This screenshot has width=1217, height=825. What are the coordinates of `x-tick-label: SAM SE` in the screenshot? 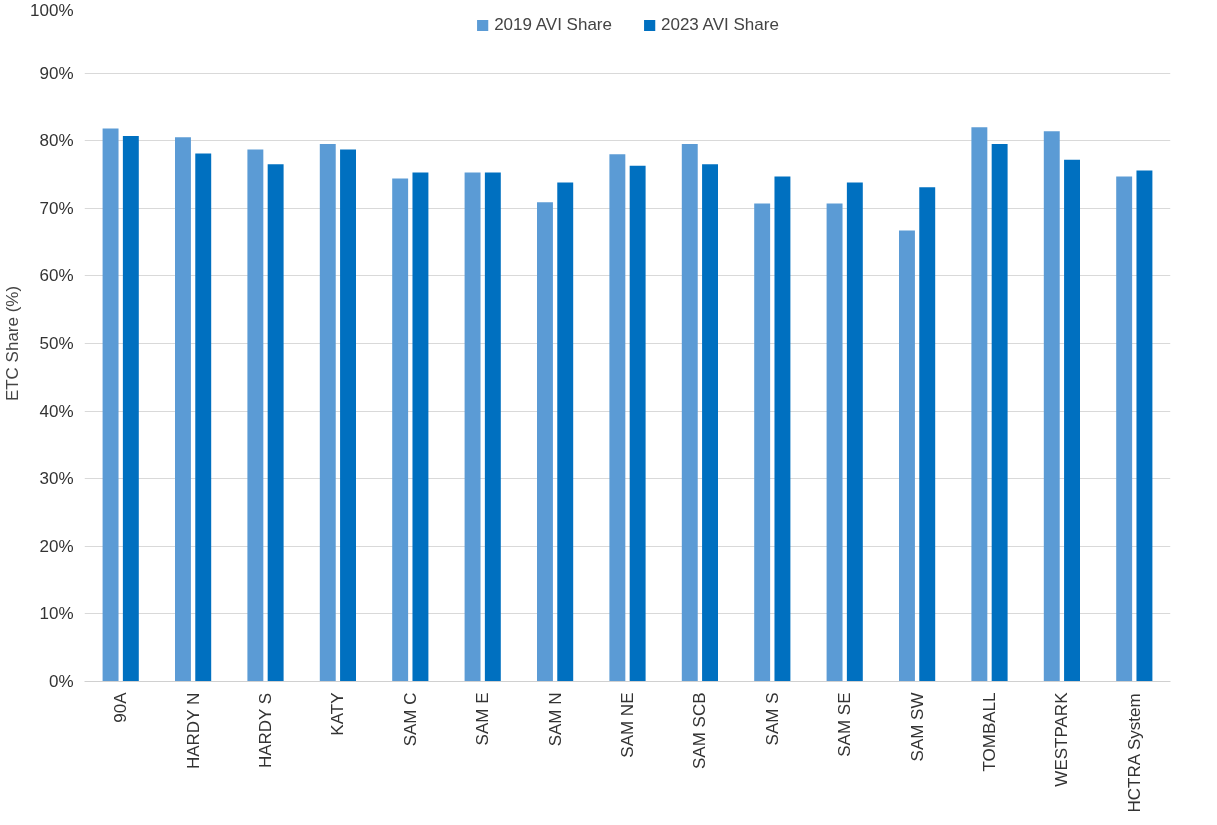 It's located at (845, 724).